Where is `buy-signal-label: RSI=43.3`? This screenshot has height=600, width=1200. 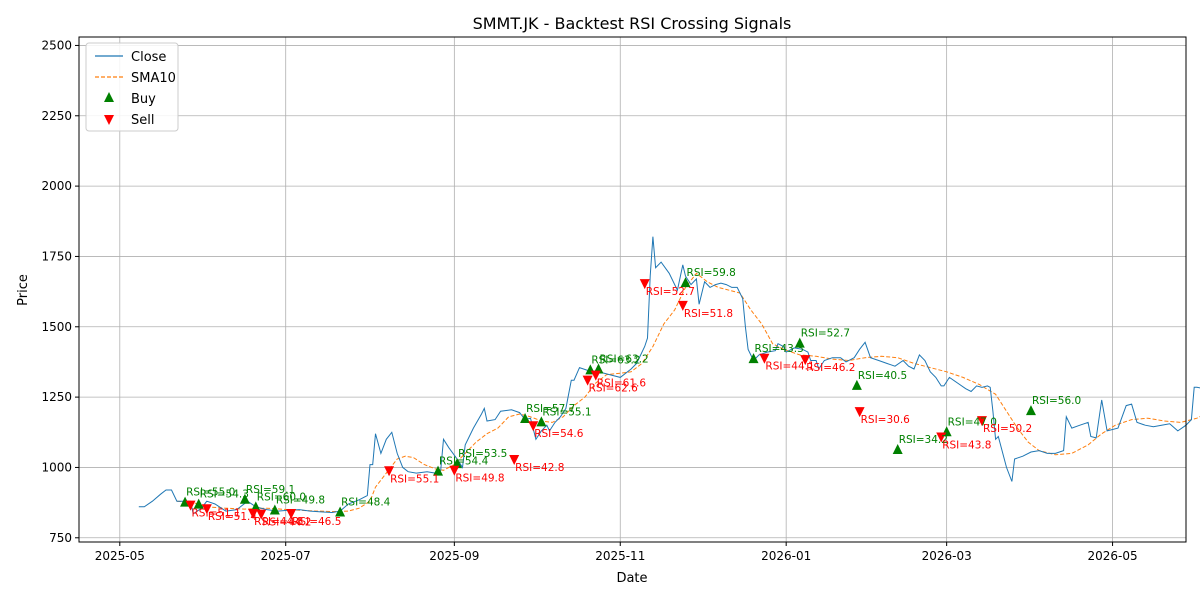
buy-signal-label: RSI=43.3 is located at coordinates (779, 349).